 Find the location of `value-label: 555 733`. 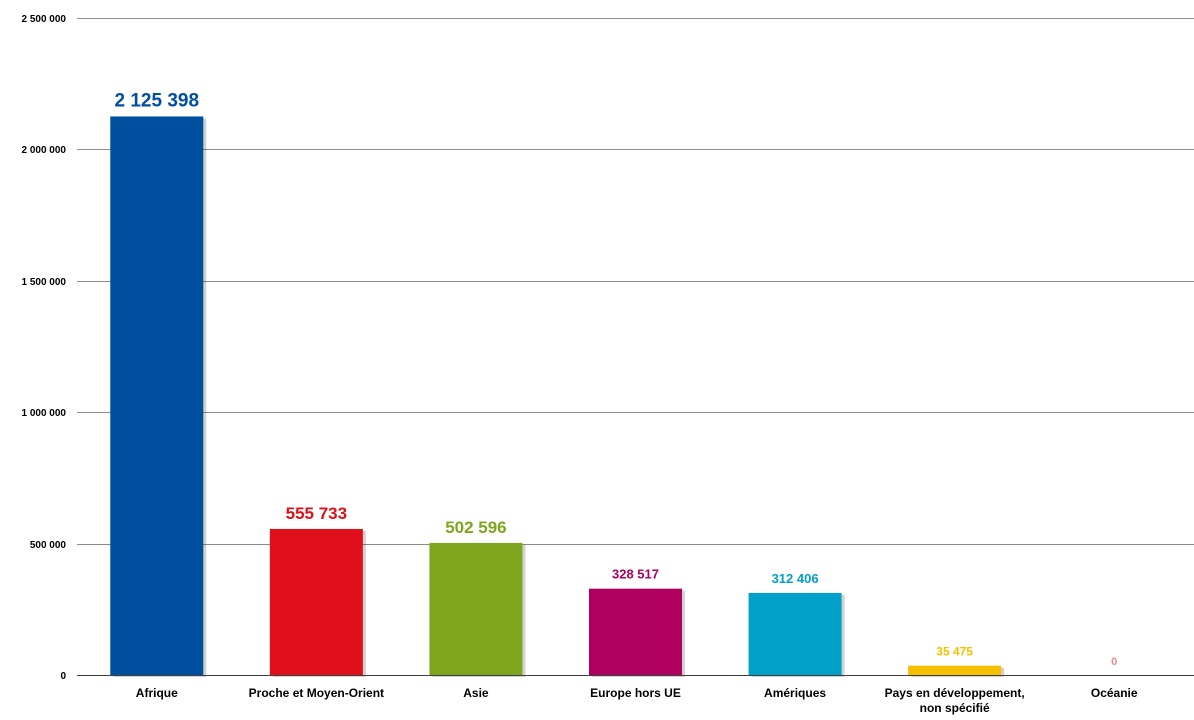

value-label: 555 733 is located at coordinates (316, 513).